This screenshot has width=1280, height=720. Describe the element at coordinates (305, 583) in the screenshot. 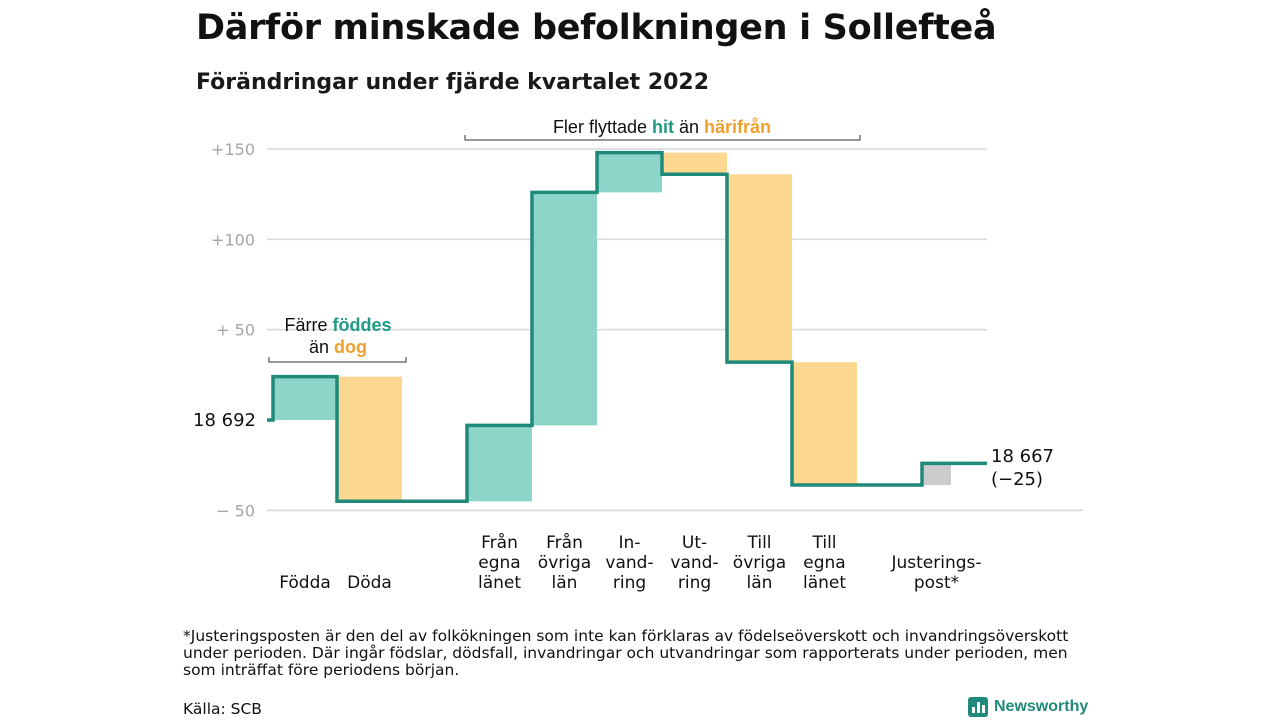

I see `x-category-label: Födda` at that location.